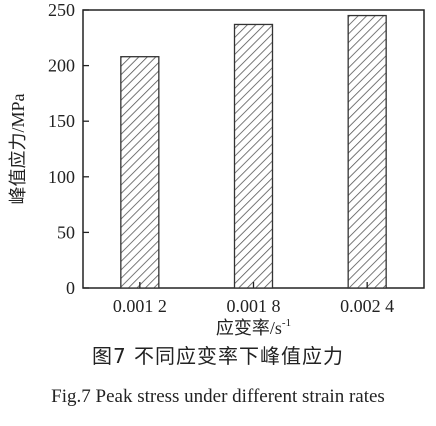 This screenshot has width=436, height=426. Describe the element at coordinates (254, 306) in the screenshot. I see `x-tick-label: 0.001 8` at that location.